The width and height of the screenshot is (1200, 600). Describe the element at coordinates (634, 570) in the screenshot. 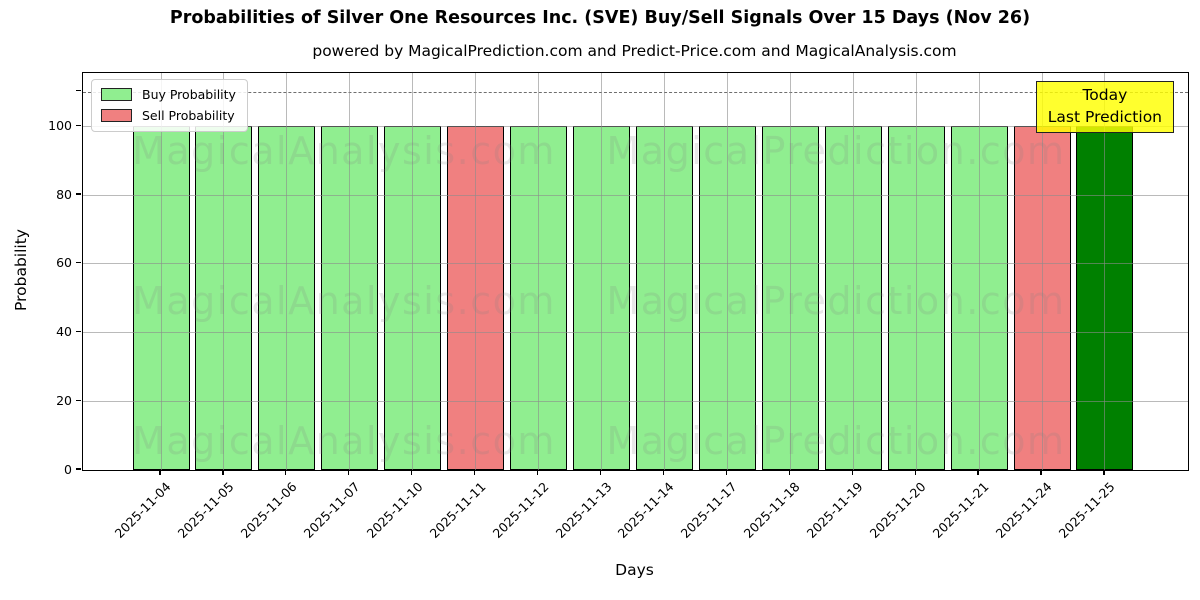

I see `x-axis-label: Days` at that location.